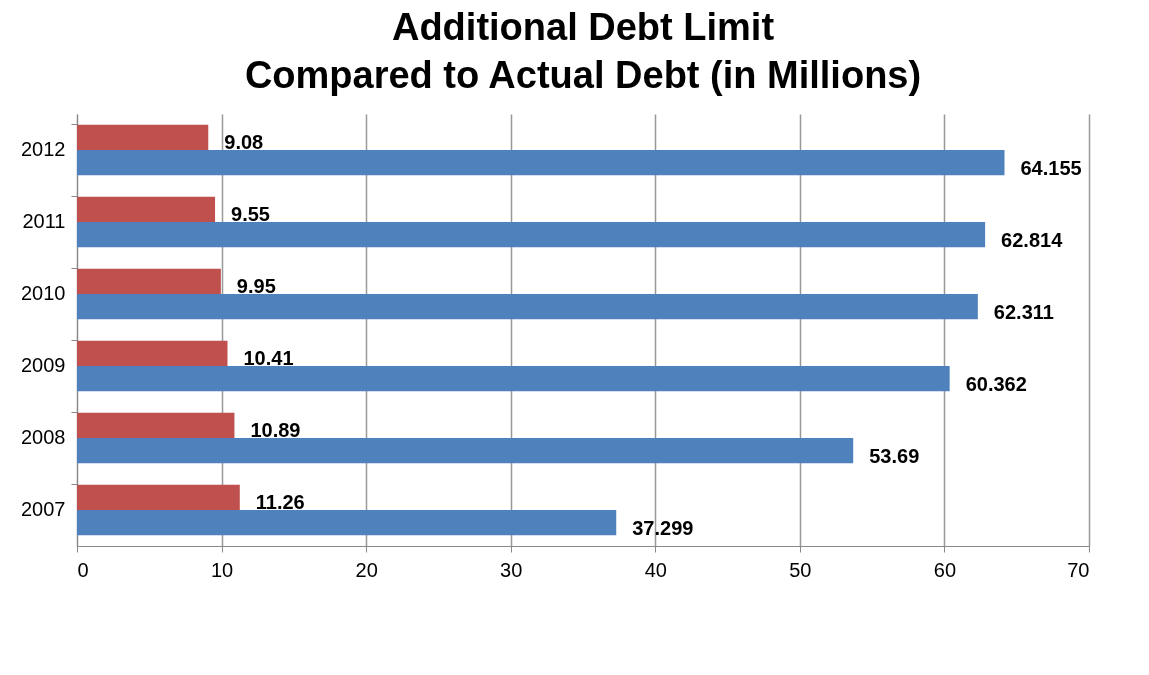 The image size is (1149, 675). What do you see at coordinates (256, 286) in the screenshot?
I see `data-label: 9.95` at bounding box center [256, 286].